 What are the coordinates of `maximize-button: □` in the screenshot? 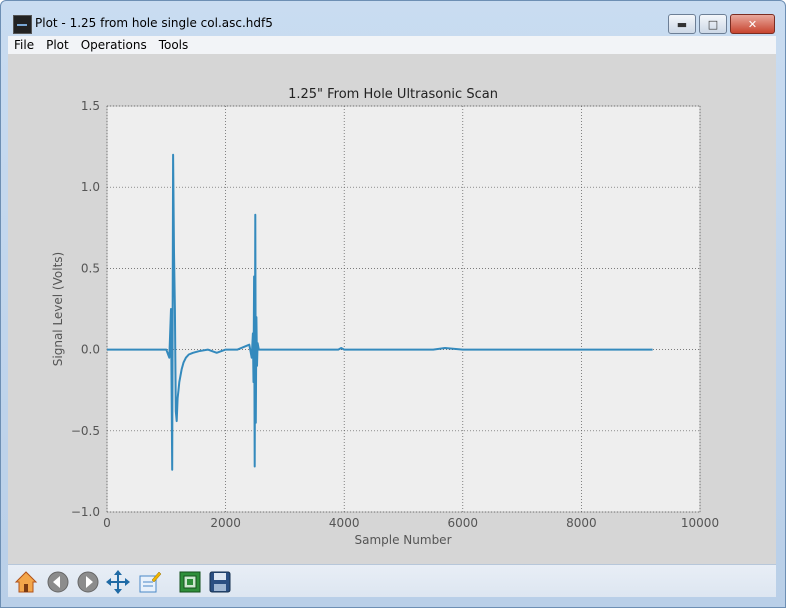 It's located at (713, 24).